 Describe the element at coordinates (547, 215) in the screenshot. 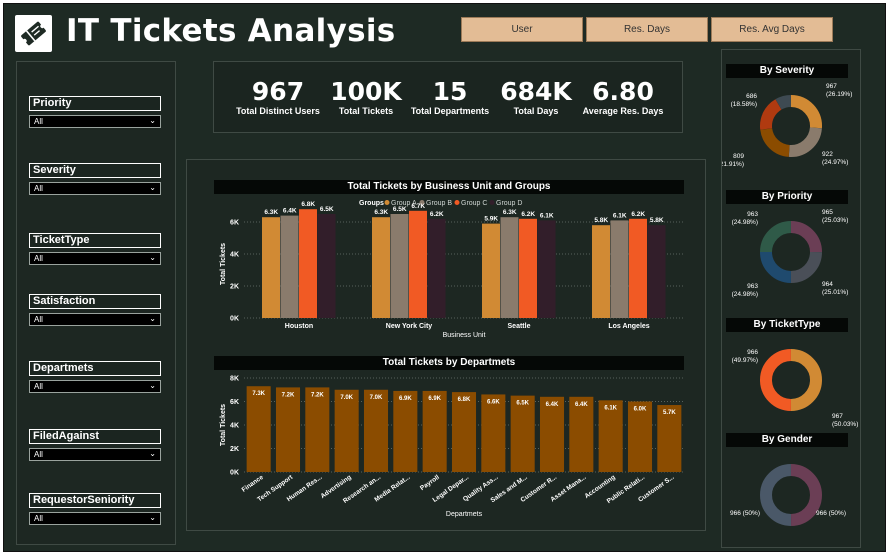

I see `data-label: 6.1K` at that location.